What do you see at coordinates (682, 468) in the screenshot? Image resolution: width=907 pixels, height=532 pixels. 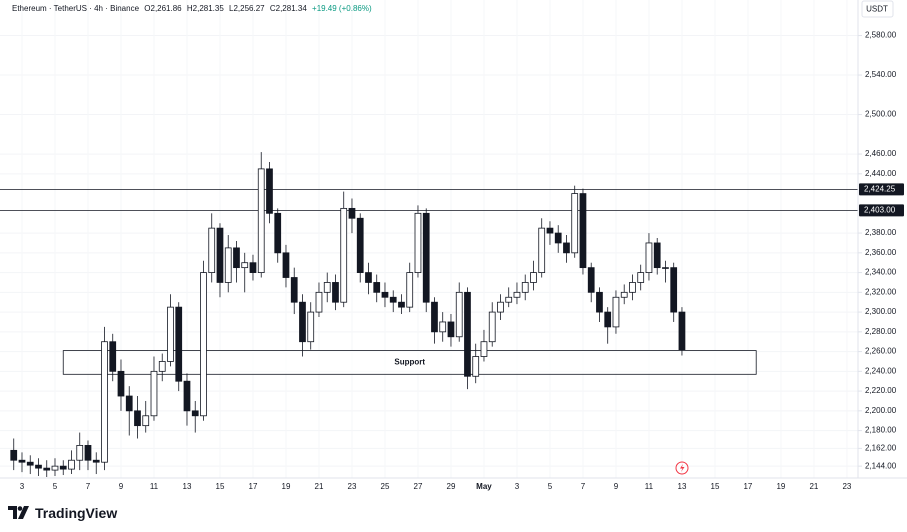 I see `alert-icon` at bounding box center [682, 468].